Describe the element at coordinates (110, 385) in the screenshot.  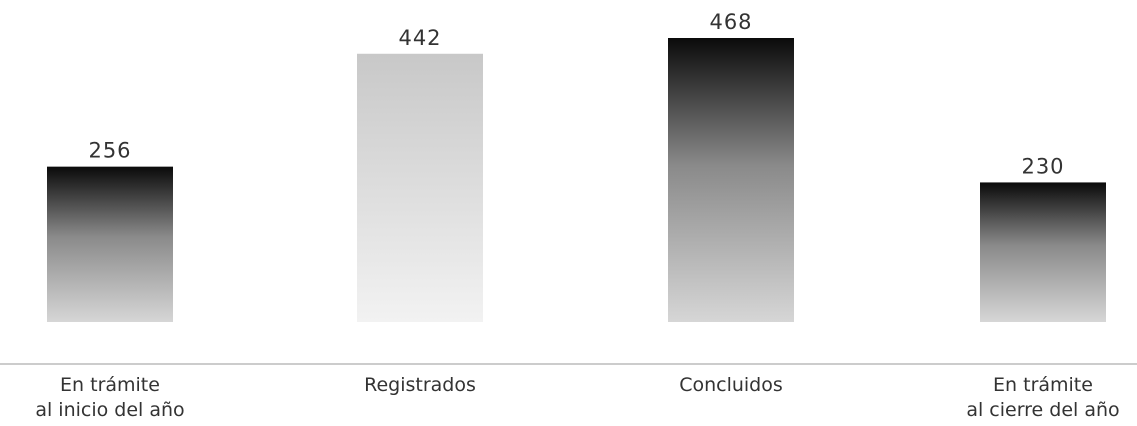
I see `category-label-1-line-1: En trámite` at that location.